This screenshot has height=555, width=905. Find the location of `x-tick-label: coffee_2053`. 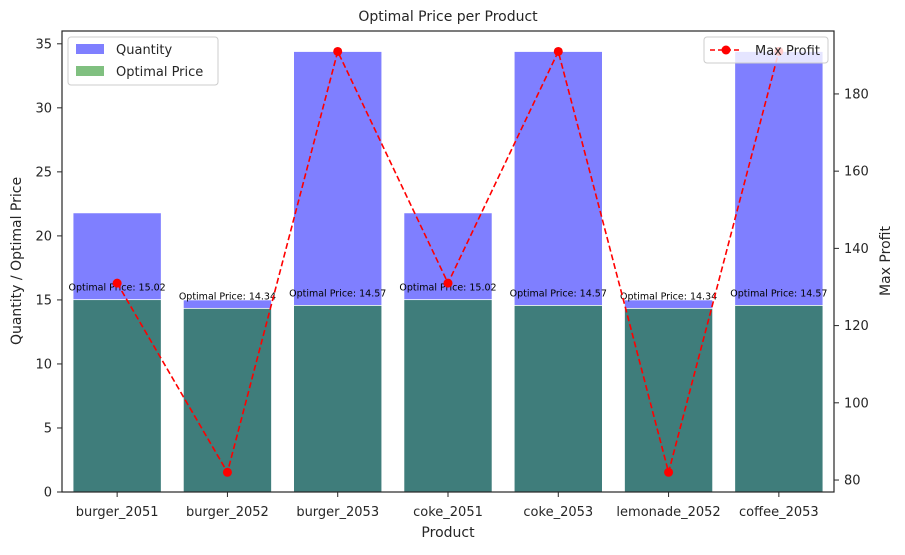

x-tick-label: coffee_2053 is located at coordinates (779, 512).